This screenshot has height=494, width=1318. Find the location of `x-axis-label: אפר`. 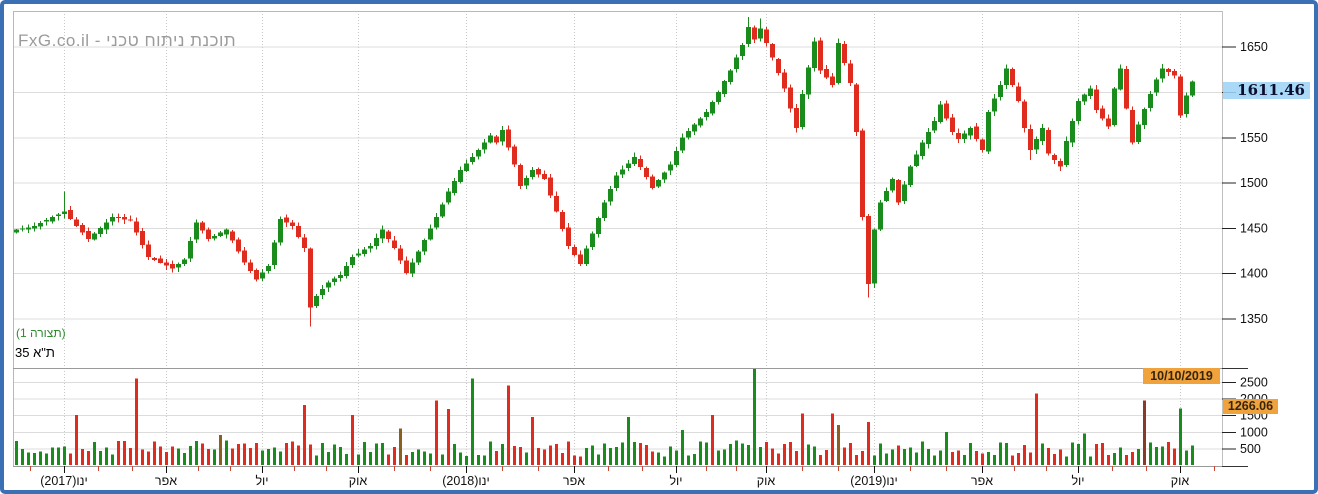

x-axis-label: אפר is located at coordinates (574, 481).